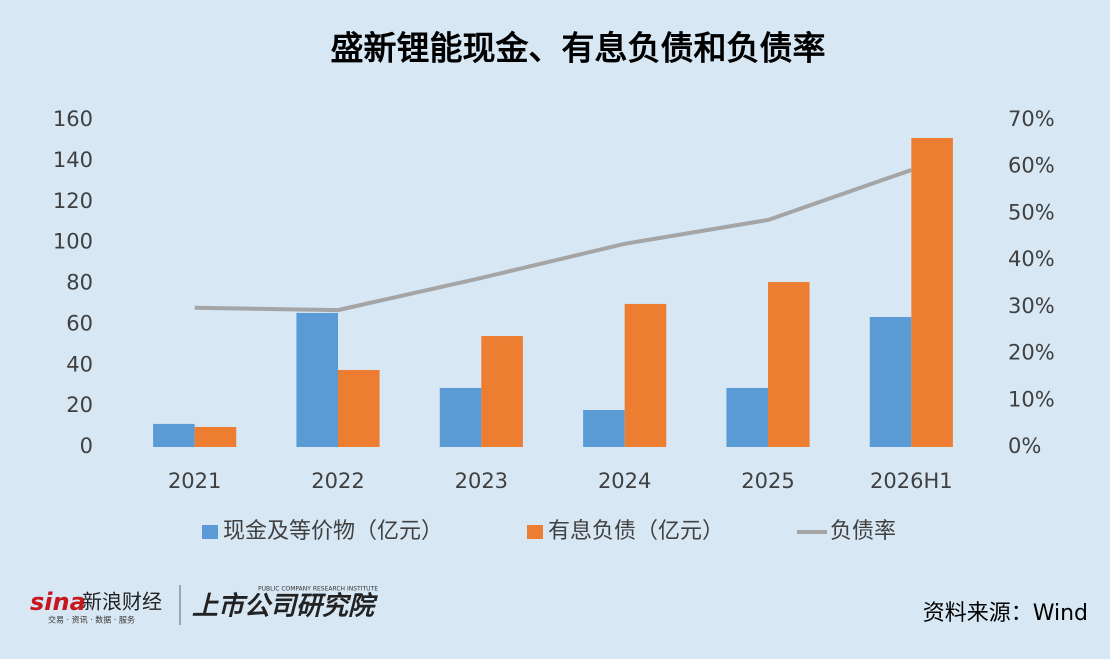 Image resolution: width=1110 pixels, height=659 pixels. Describe the element at coordinates (73, 119) in the screenshot. I see `y-tick-label: 160` at that location.